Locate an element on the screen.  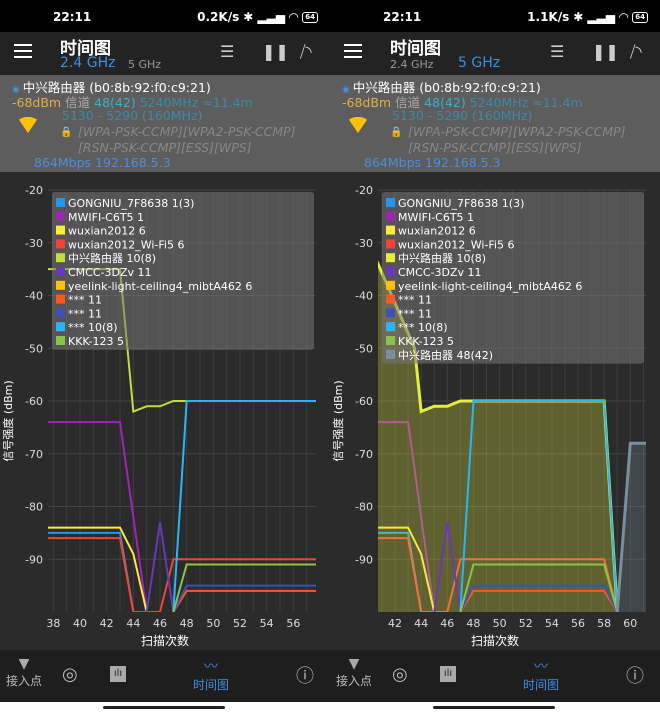
x-tick-label: 40 is located at coordinates (80, 623).